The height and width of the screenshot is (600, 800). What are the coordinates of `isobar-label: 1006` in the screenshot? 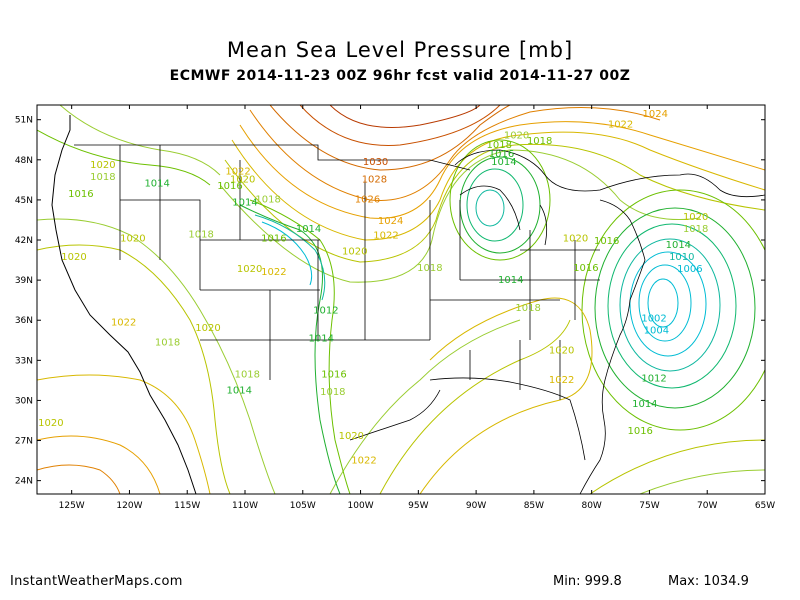 It's located at (689, 269).